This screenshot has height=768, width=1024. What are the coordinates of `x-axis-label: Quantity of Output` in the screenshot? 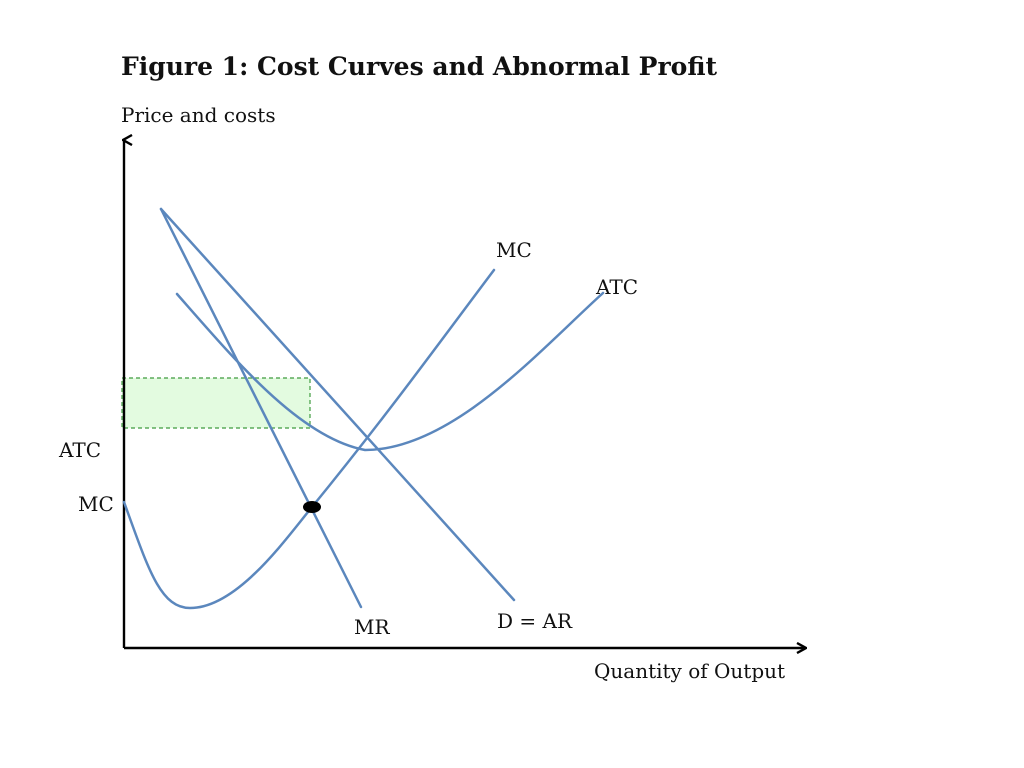 It's located at (689, 671).